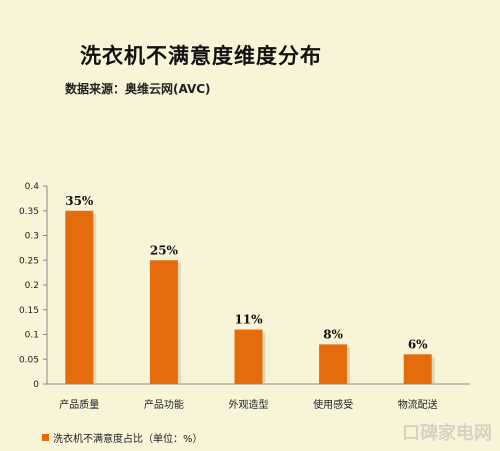 This screenshot has height=451, width=500. What do you see at coordinates (333, 404) in the screenshot?
I see `x-tick-label: 使用感受` at bounding box center [333, 404].